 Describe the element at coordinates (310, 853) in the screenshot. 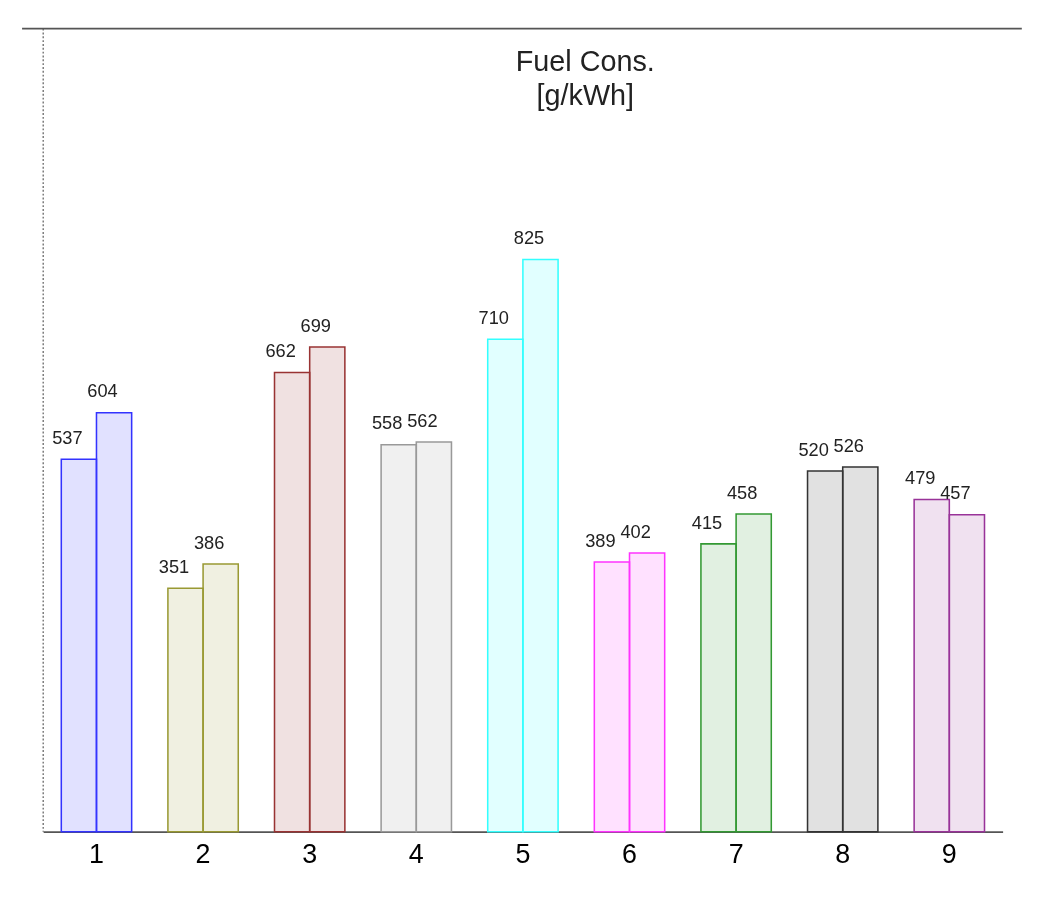

I see `x-tick-label: 3` at that location.